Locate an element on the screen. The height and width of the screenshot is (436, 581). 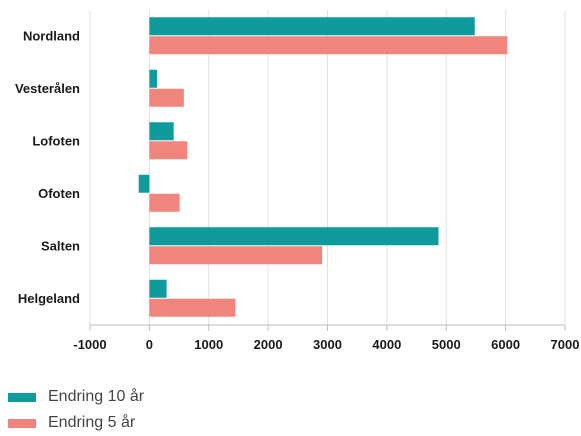
category-label: Salten is located at coordinates (60, 245).